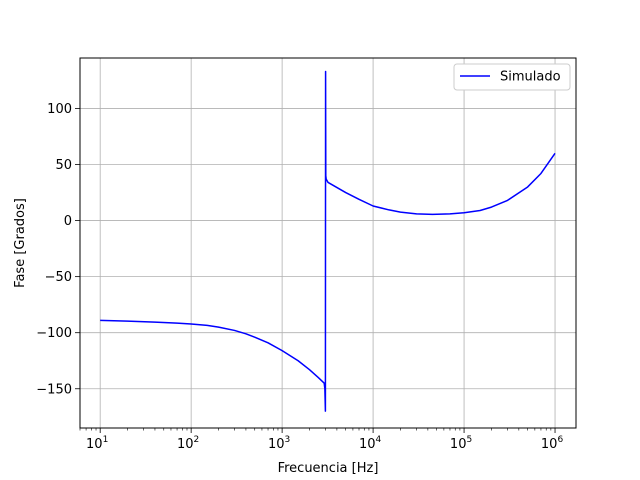  I want to click on x-tick-label: 10¹, so click(97, 443).